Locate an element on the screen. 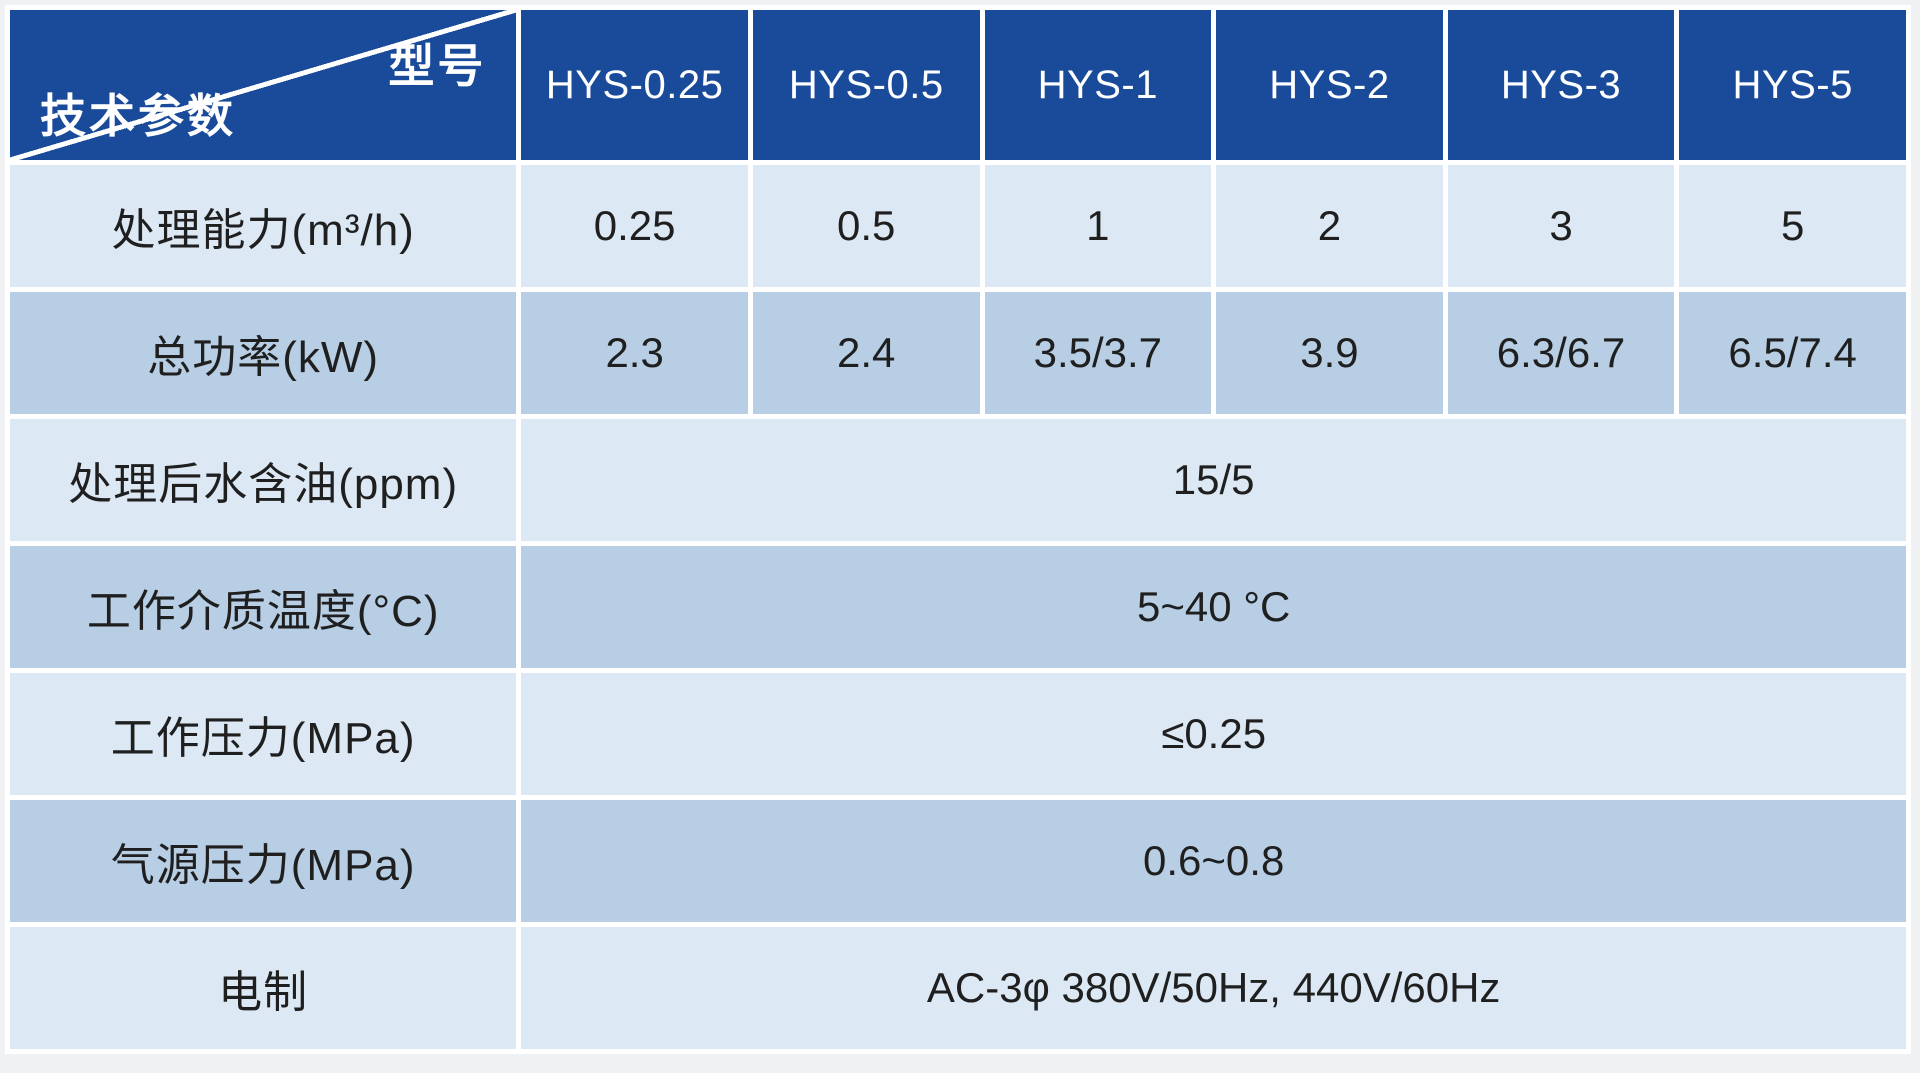 The height and width of the screenshot is (1073, 1920). row-label-electrical: 电制 is located at coordinates (263, 988).